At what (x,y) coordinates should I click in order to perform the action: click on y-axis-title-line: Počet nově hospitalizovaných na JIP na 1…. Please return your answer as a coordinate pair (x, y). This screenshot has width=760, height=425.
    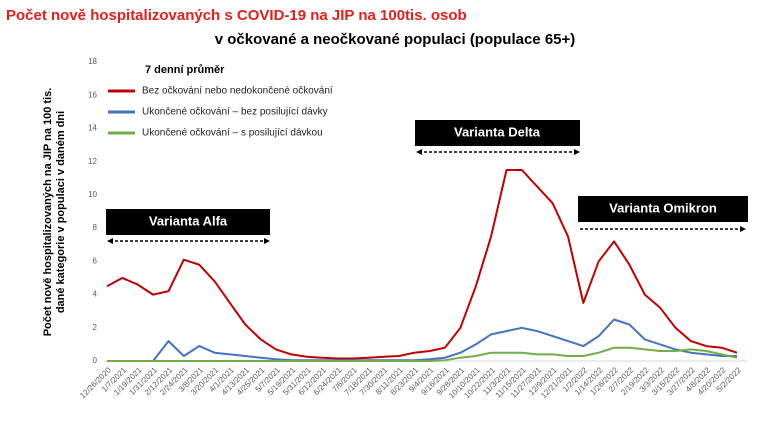
    Looking at the image, I should click on (48, 212).